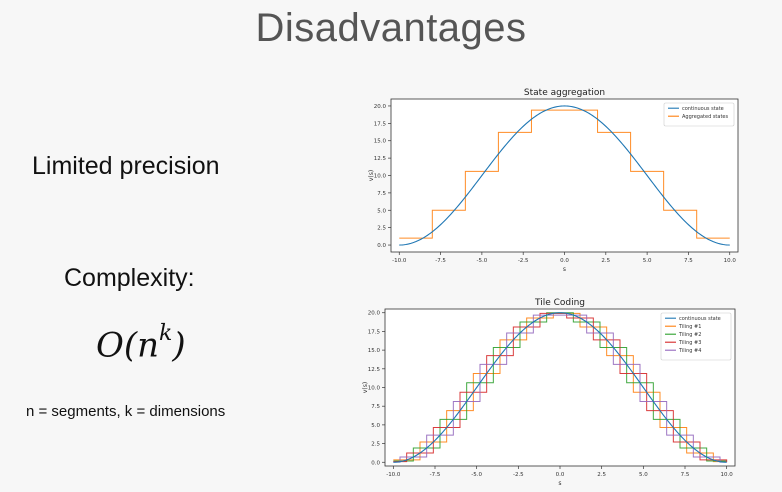  Describe the element at coordinates (705, 117) in the screenshot. I see `legend-label: Aggregated states` at that location.